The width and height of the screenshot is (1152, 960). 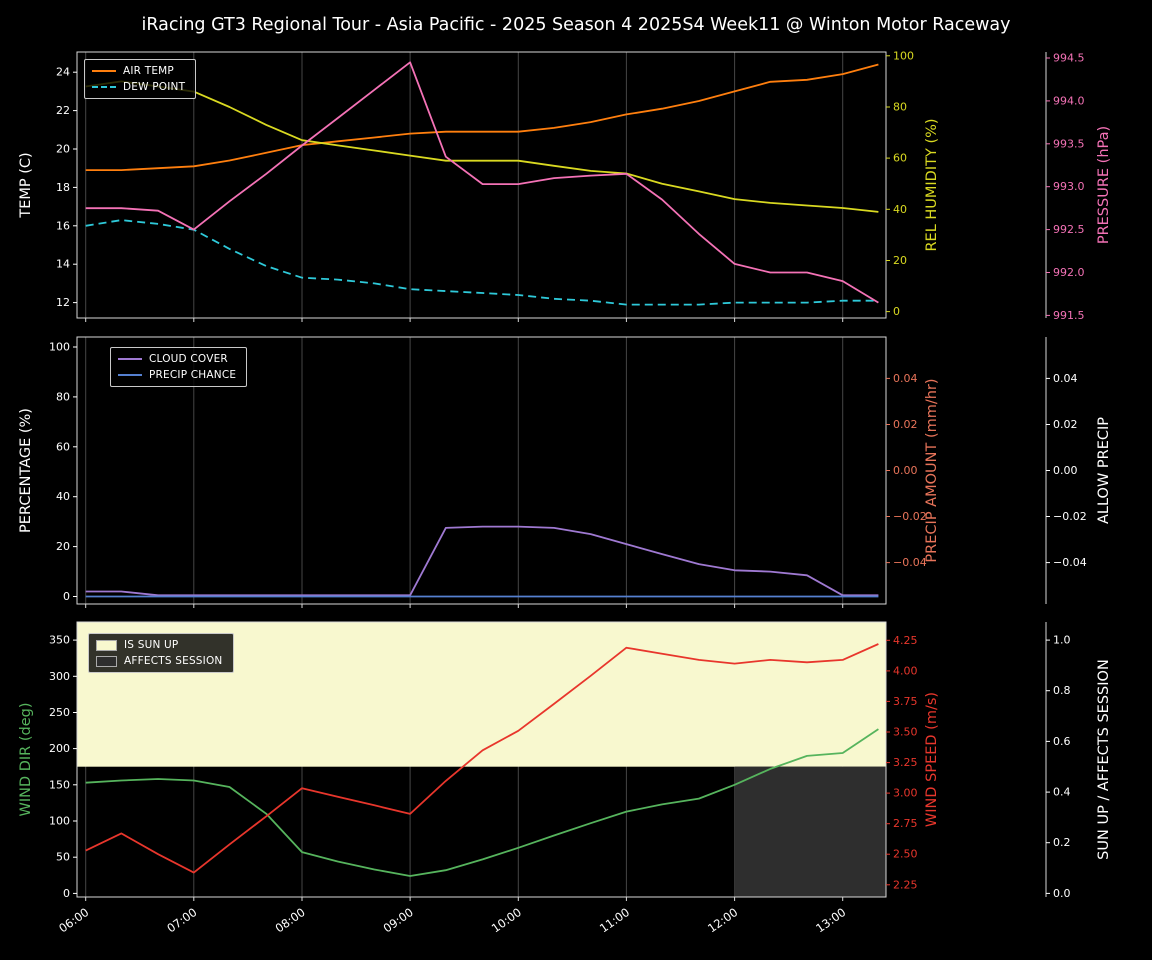 What do you see at coordinates (59, 640) in the screenshot?
I see `tick-label: 350` at bounding box center [59, 640].